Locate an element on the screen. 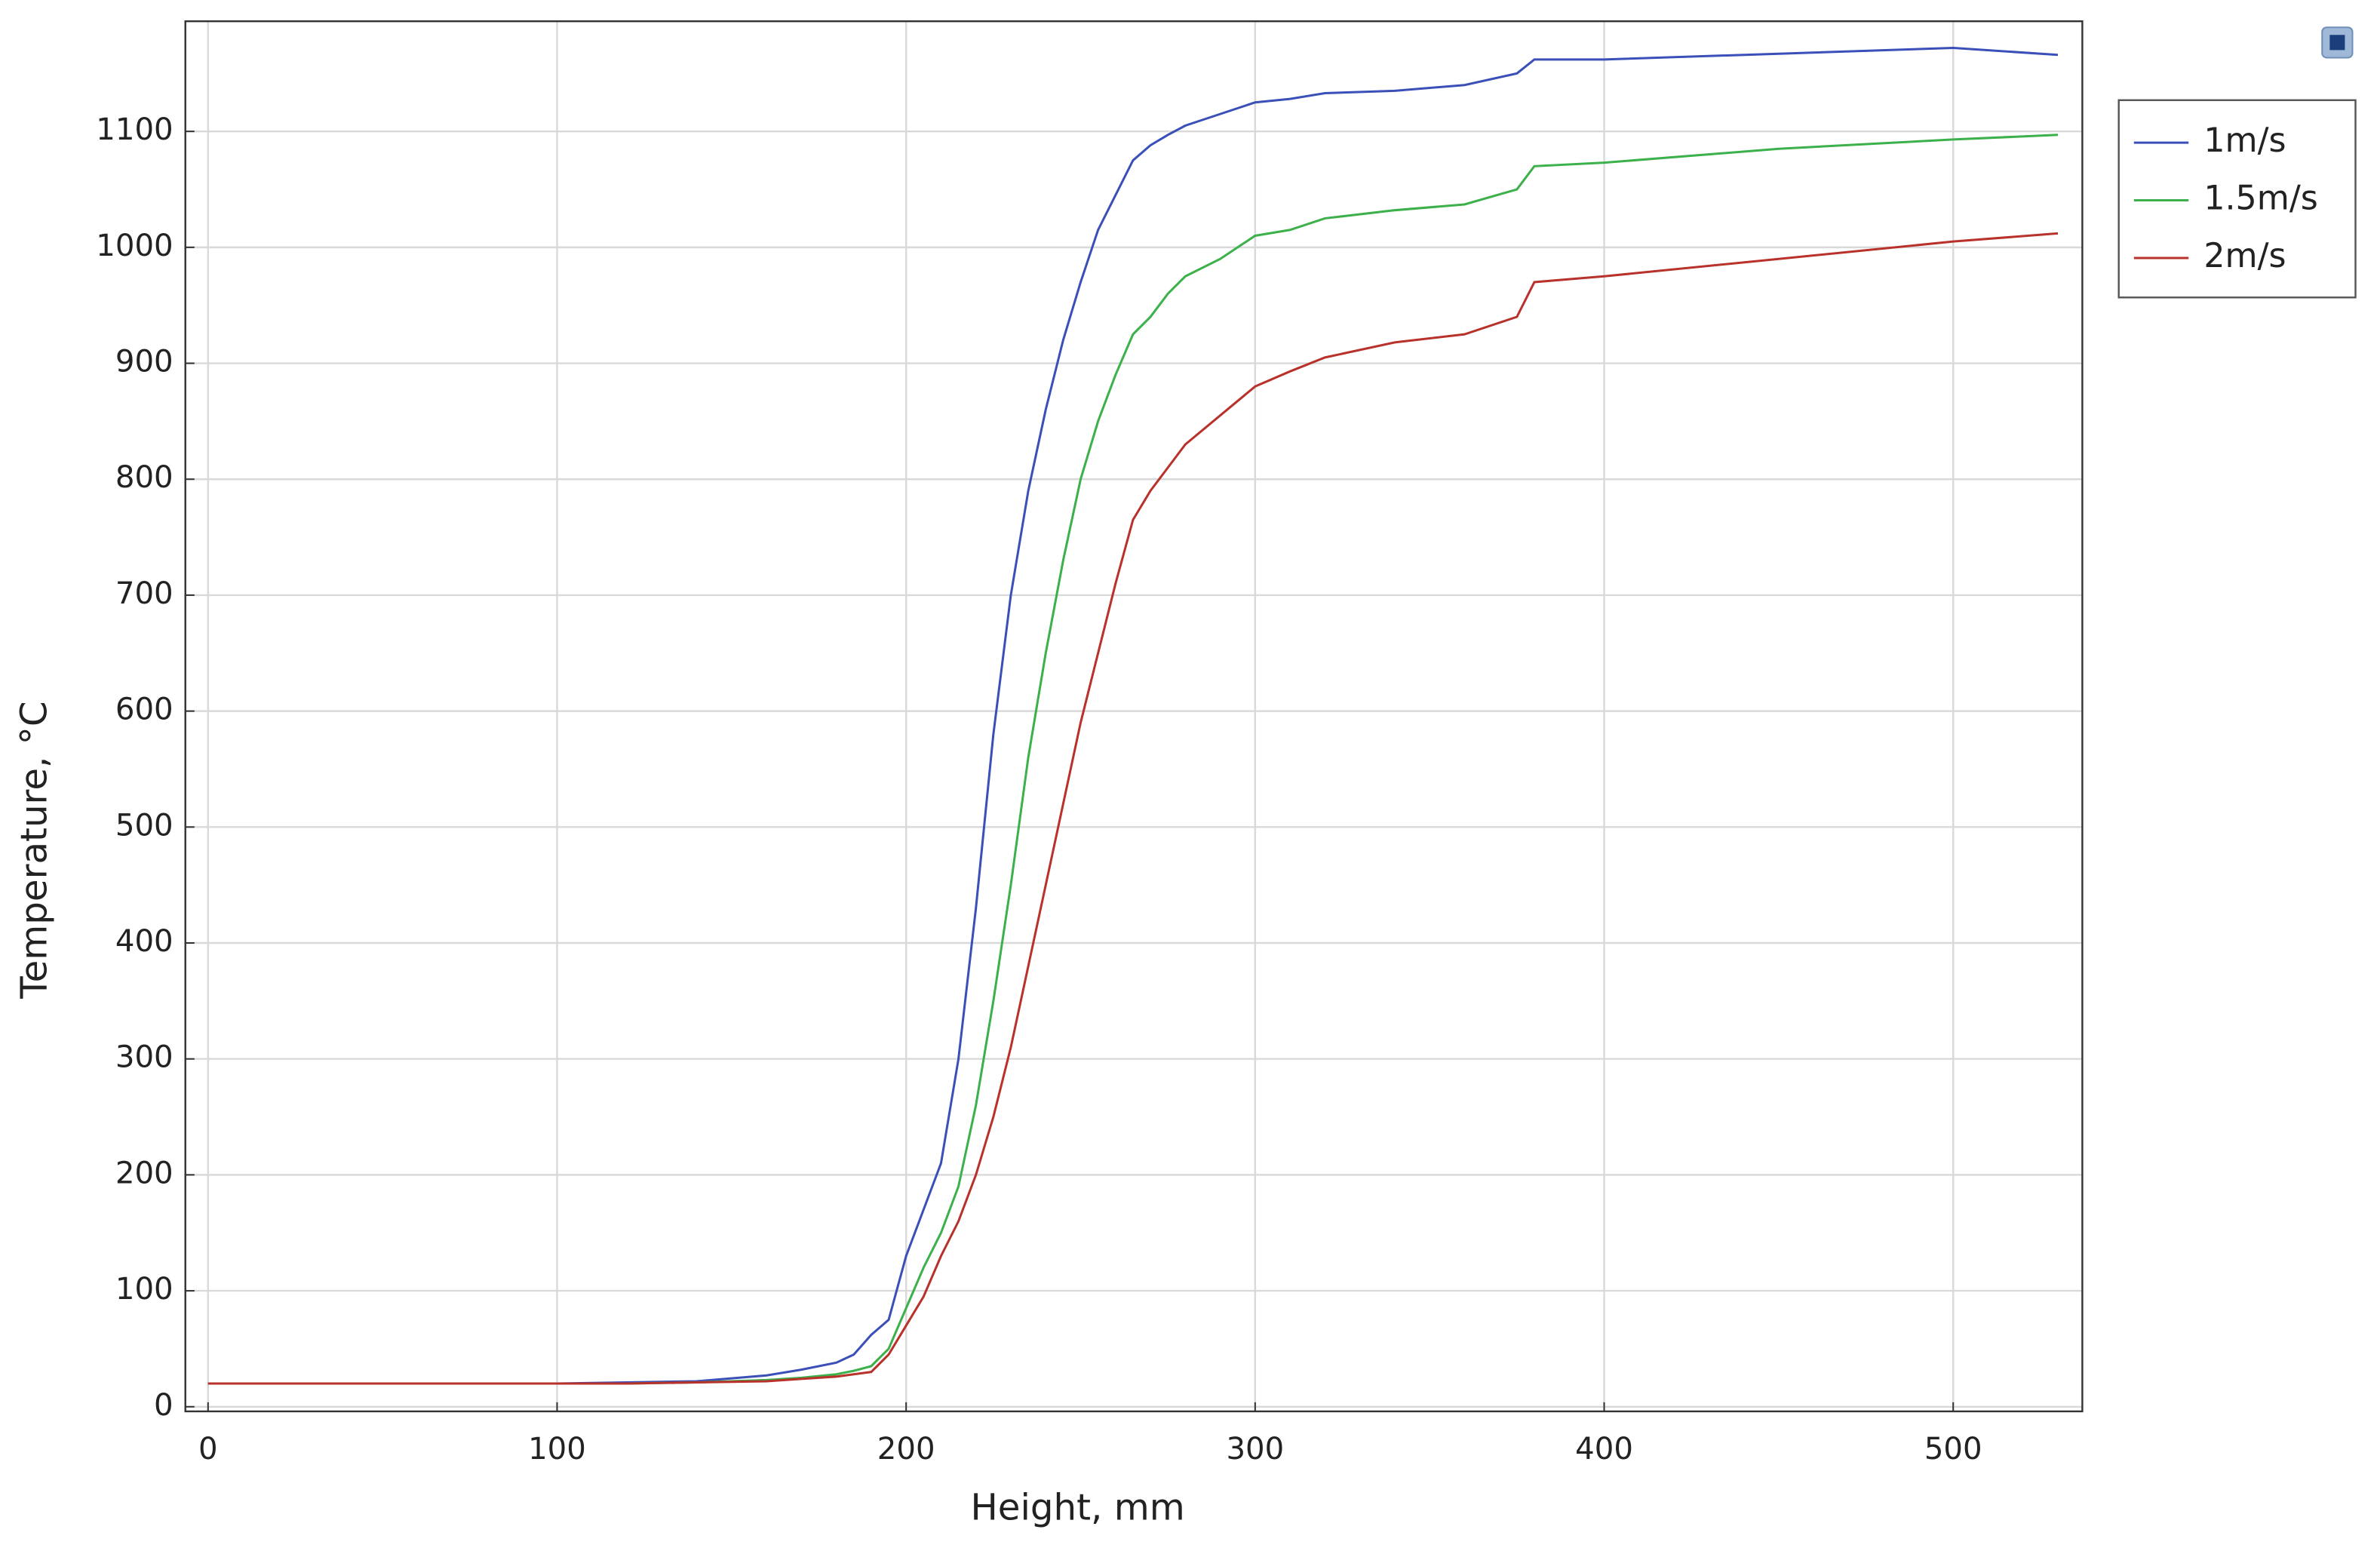  y-tick-label: 500 is located at coordinates (144, 825).